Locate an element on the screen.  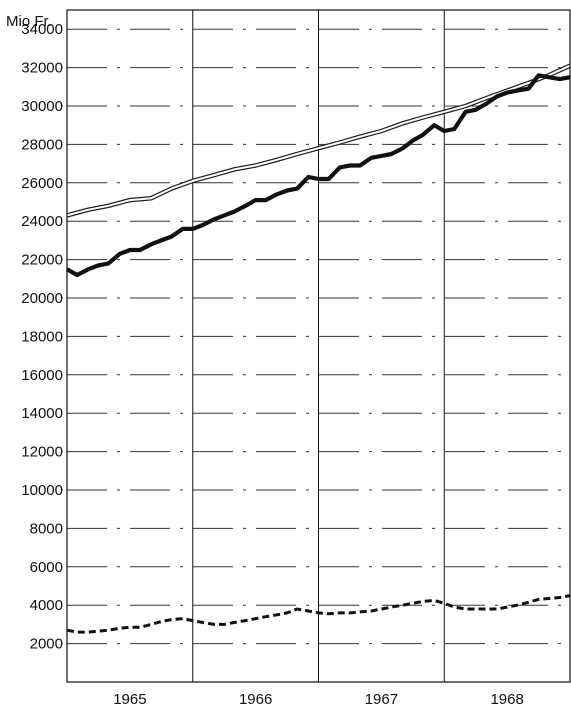
y-tick-label-14000: 14000 is located at coordinates (42, 413).